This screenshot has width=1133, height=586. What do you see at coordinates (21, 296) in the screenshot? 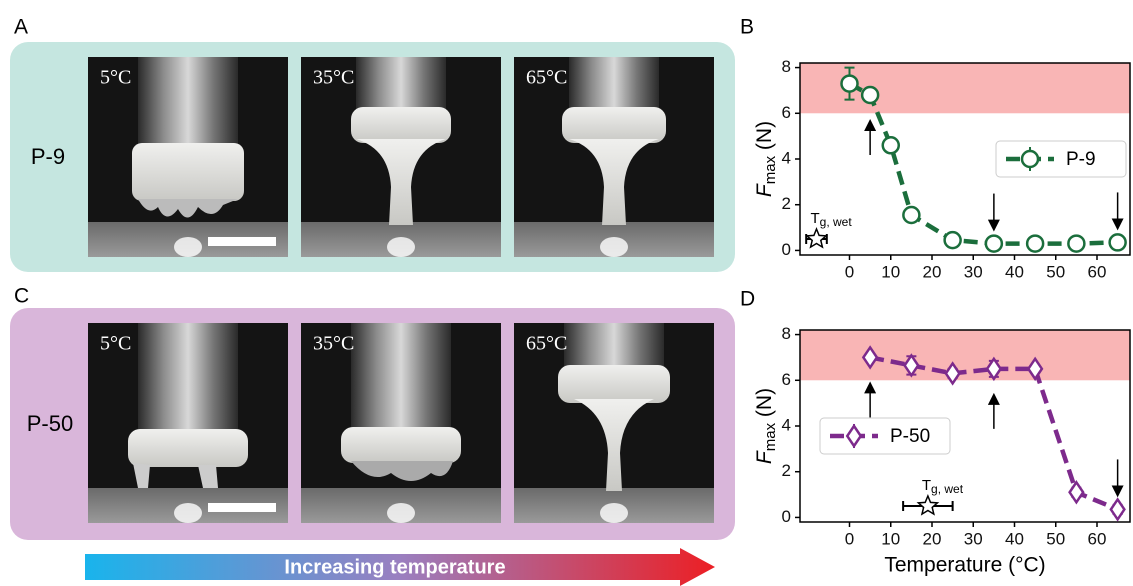
I see `panel-label: C` at bounding box center [21, 296].